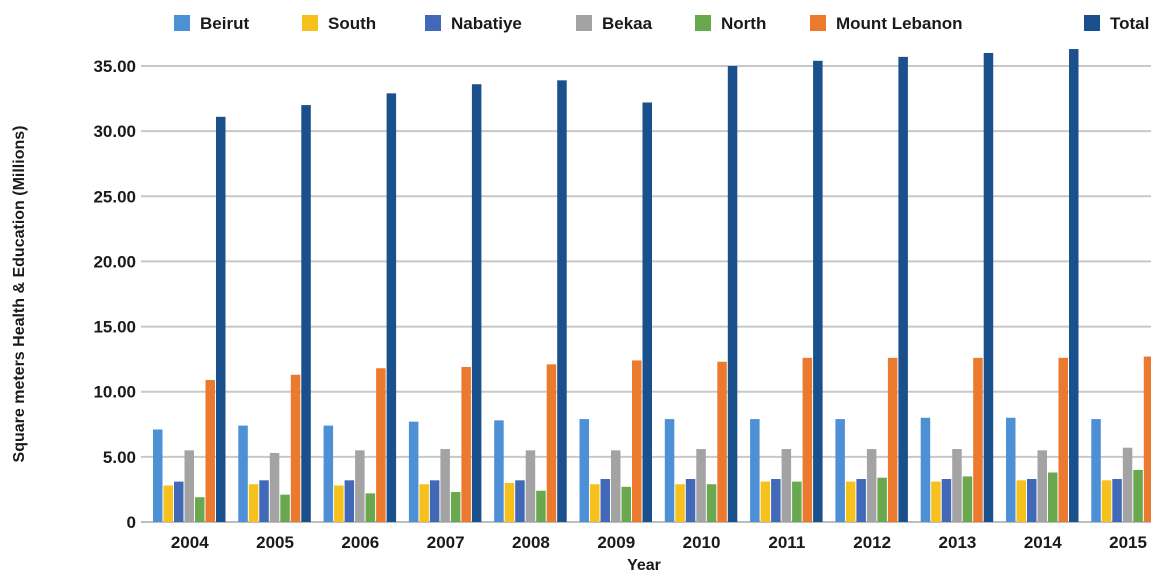  Describe the element at coordinates (520, 501) in the screenshot. I see `bar-nabatiye-2008` at that location.